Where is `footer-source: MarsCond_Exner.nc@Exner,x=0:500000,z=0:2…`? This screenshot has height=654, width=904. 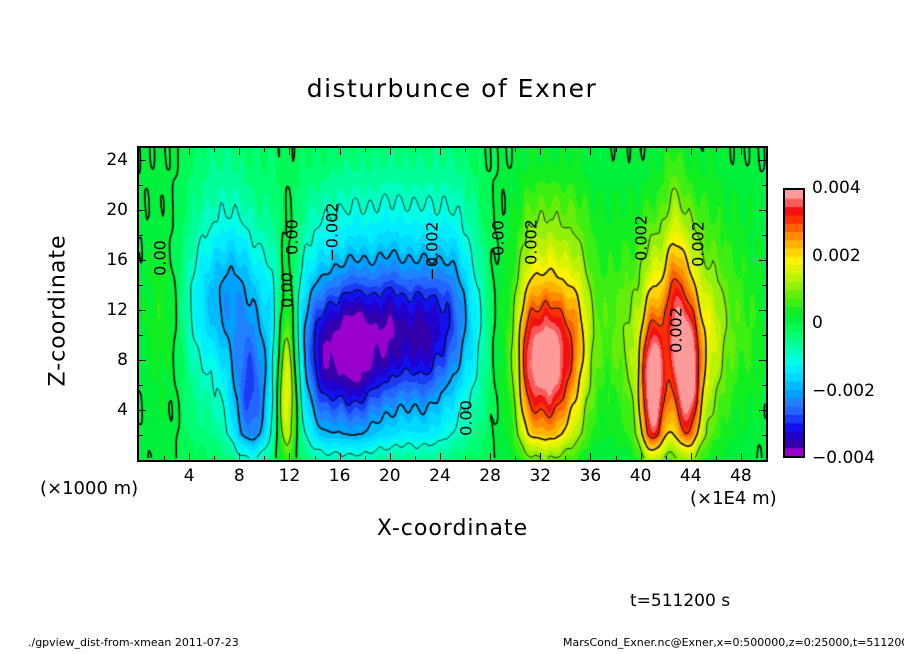 footer-source: MarsCond_Exner.nc@Exner,x=0:500000,z=0:2… is located at coordinates (733, 642).